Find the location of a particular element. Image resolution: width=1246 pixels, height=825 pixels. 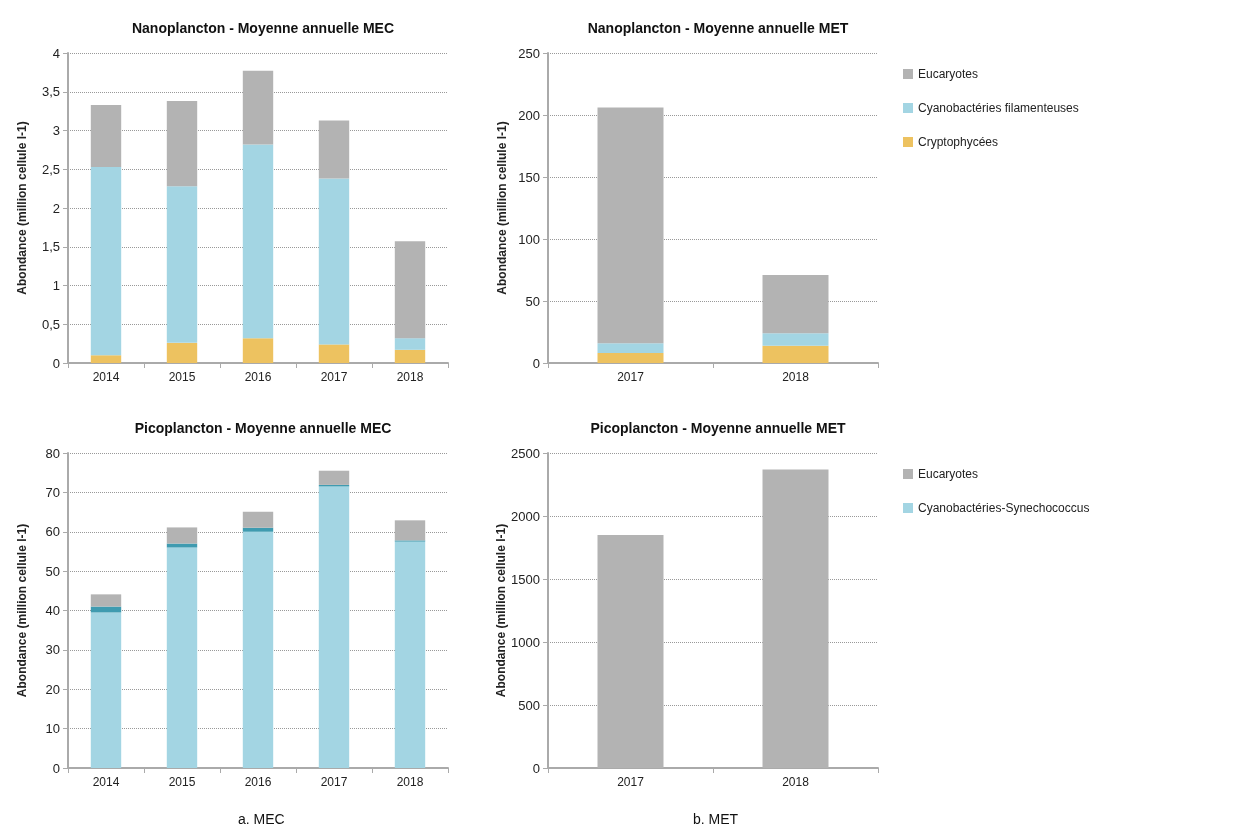

y-tick-label: 100 is located at coordinates (529, 239).